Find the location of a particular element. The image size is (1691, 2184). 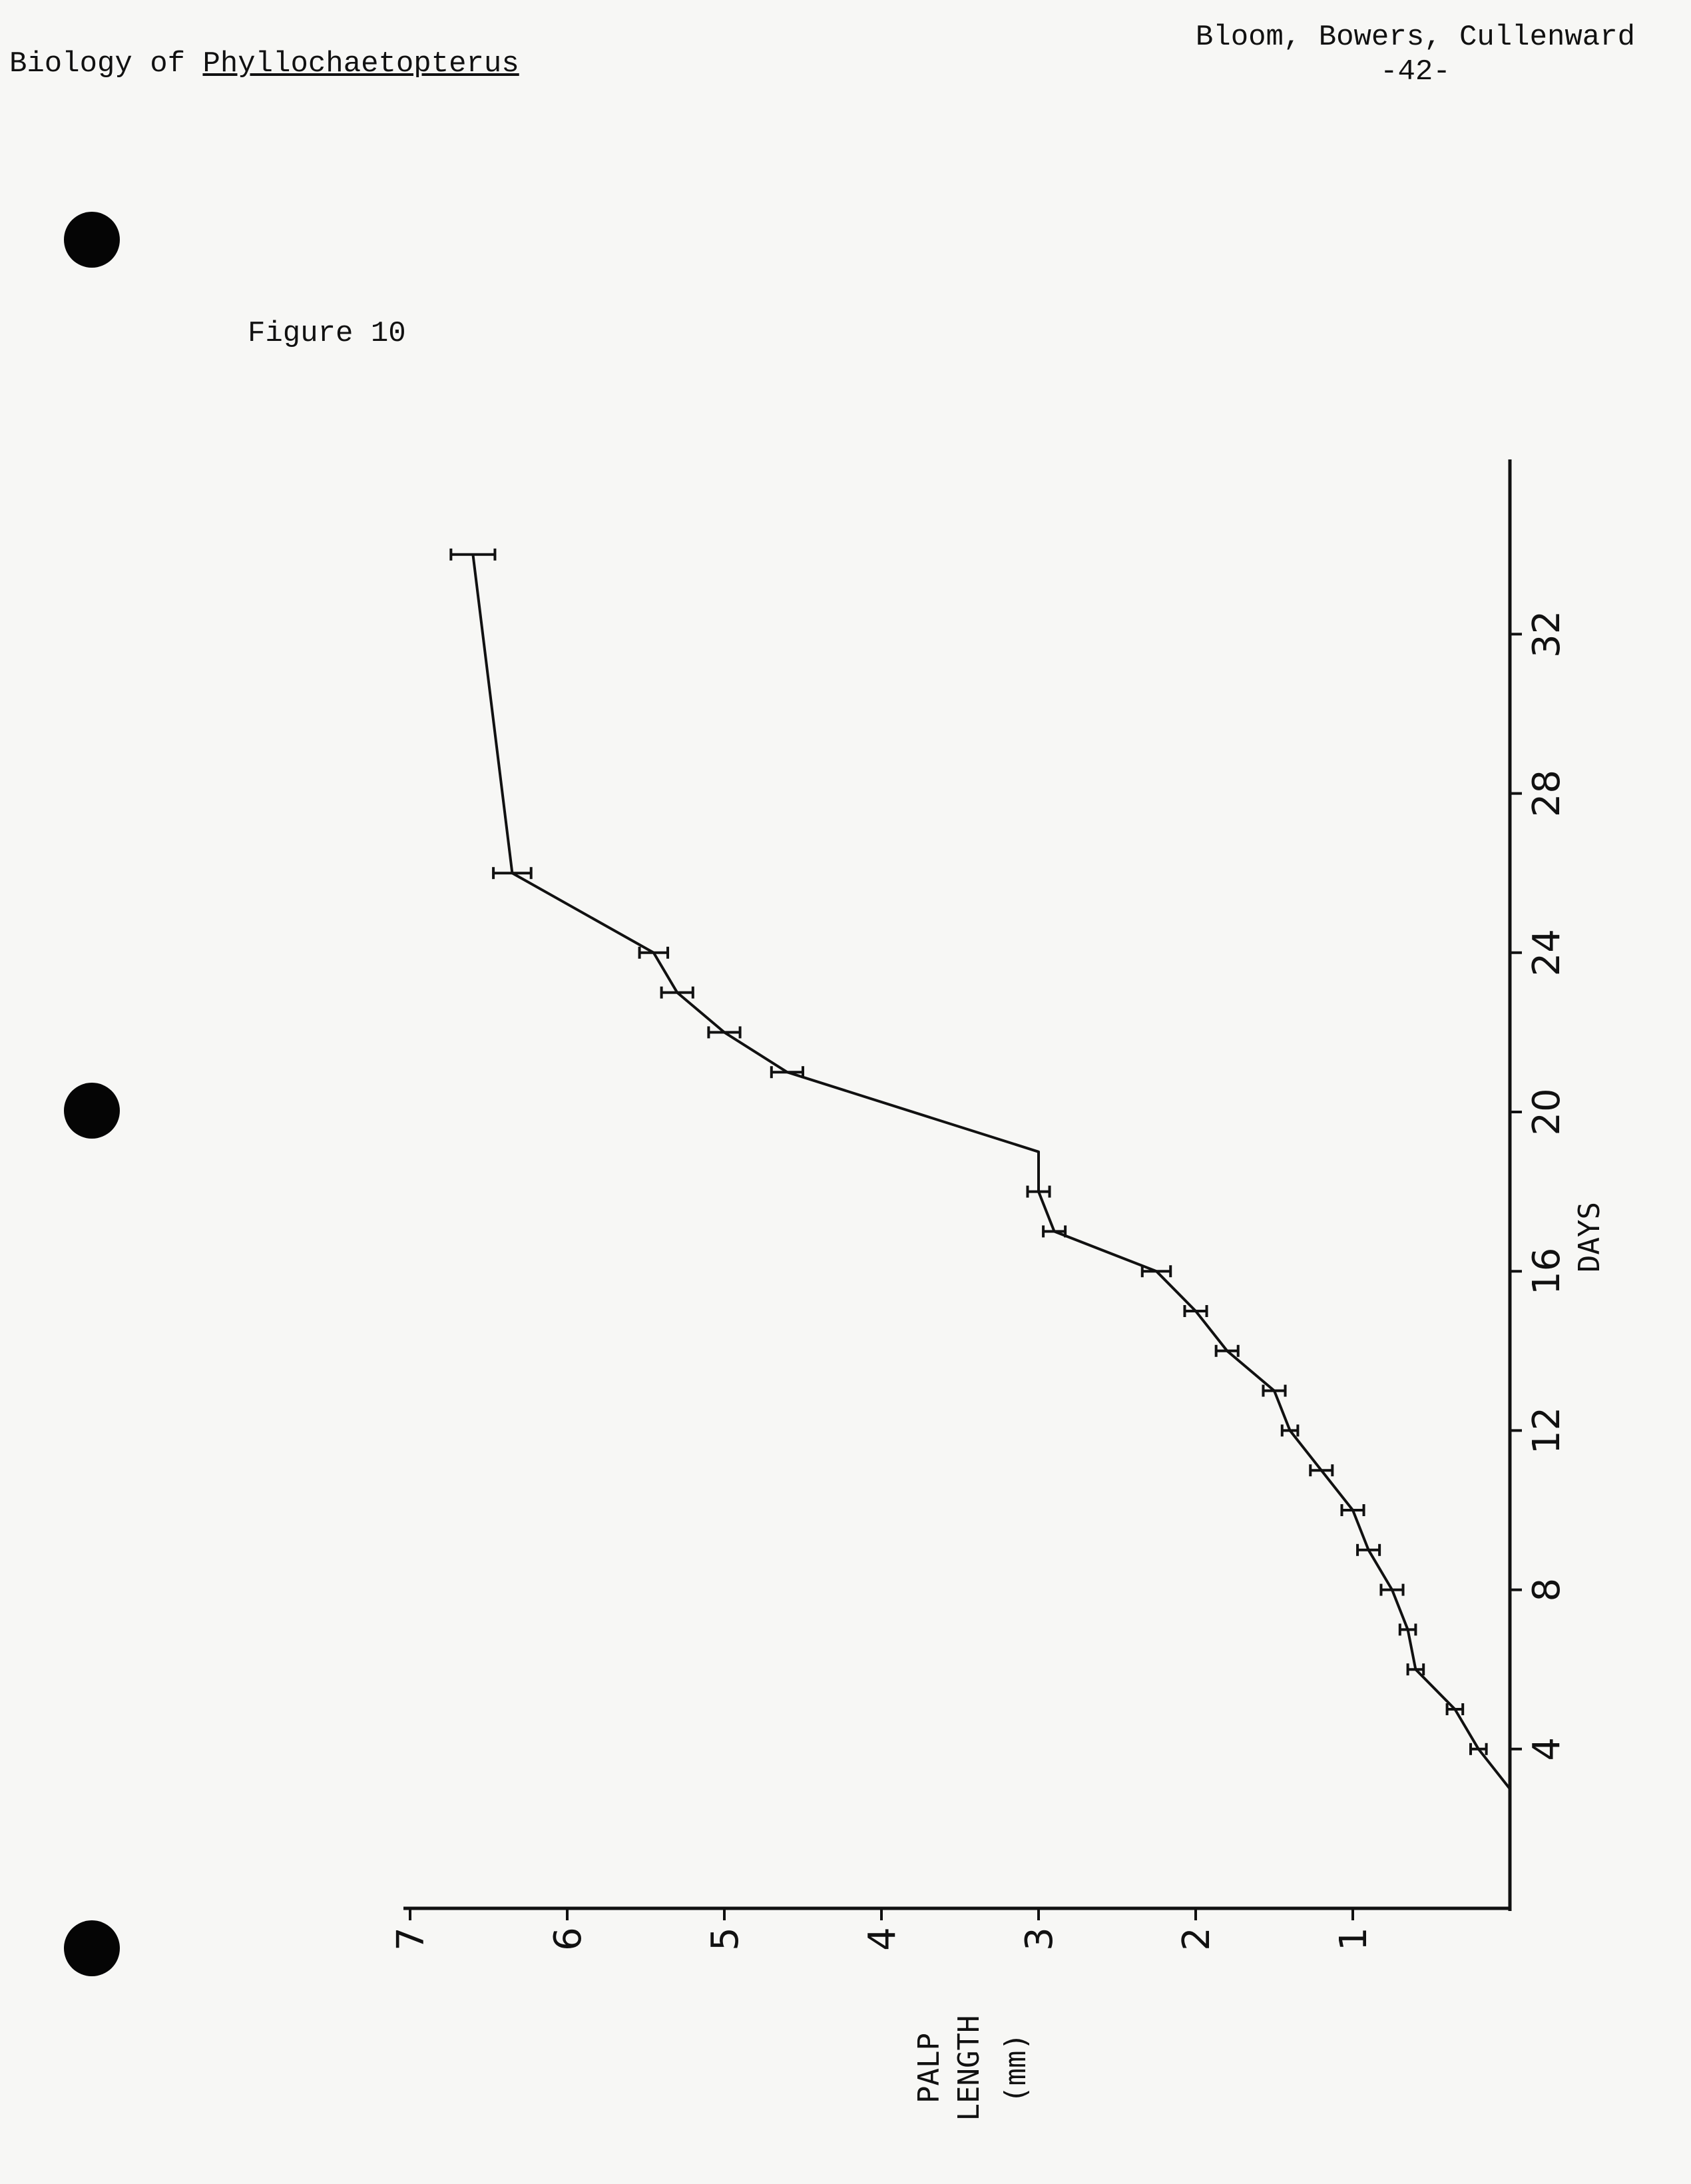

days-tick-label-8: 8 is located at coordinates (1547, 1590).